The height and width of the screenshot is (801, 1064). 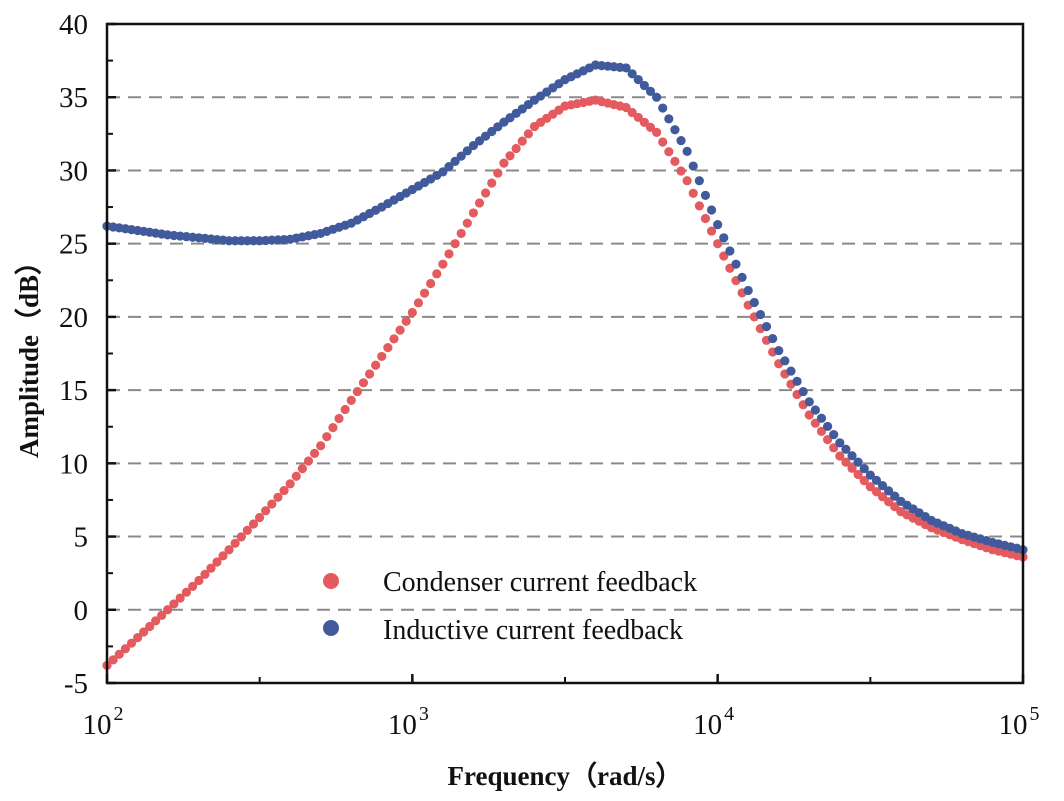 What do you see at coordinates (565, 776) in the screenshot?
I see `x-axis-label: Frequency（rad/s）` at bounding box center [565, 776].